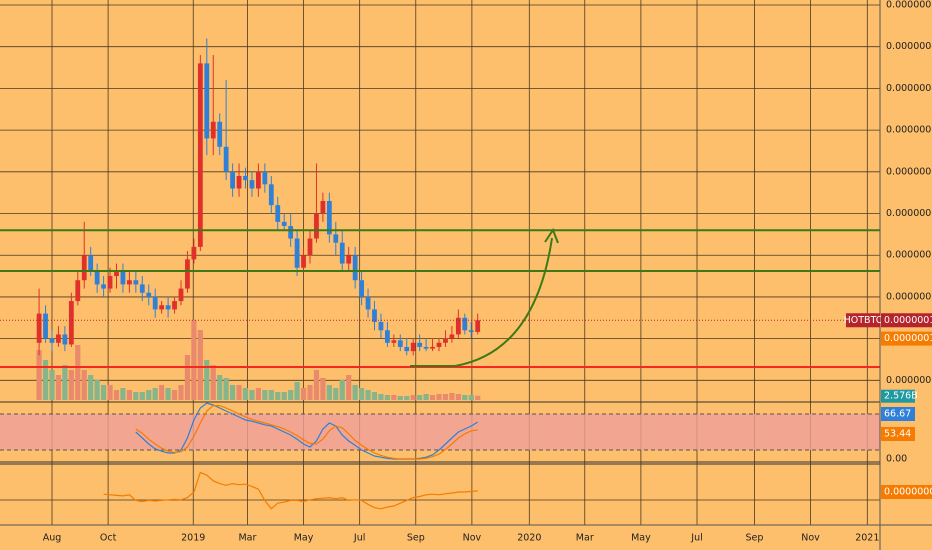  What do you see at coordinates (108, 538) in the screenshot?
I see `x-tick-label: Oct` at bounding box center [108, 538].